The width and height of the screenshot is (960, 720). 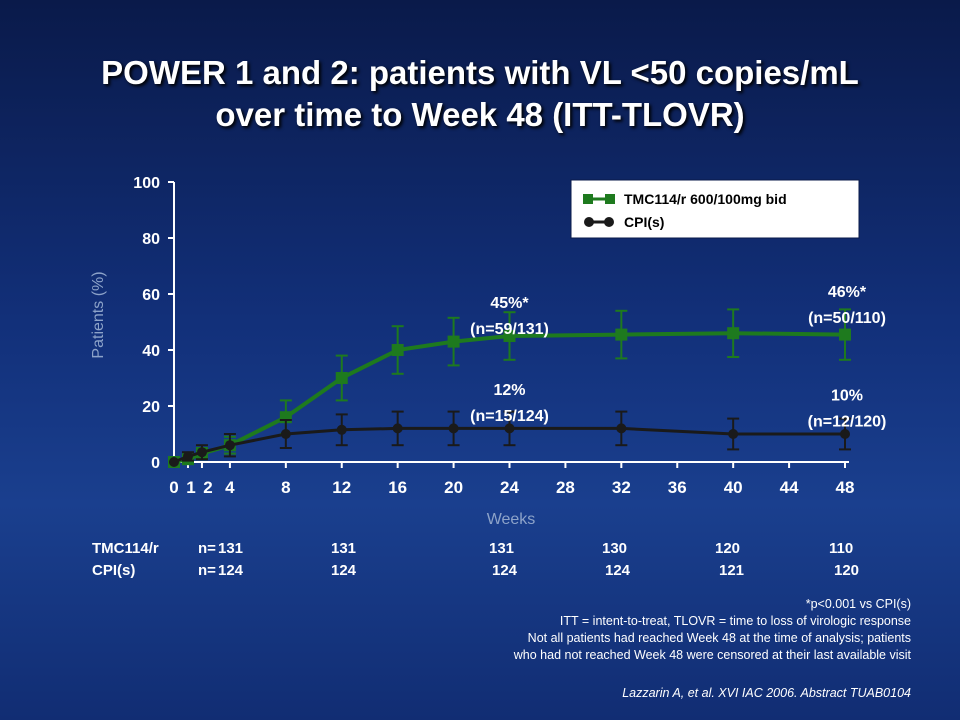 I want to click on x-tick-label: 0, so click(x=173, y=487).